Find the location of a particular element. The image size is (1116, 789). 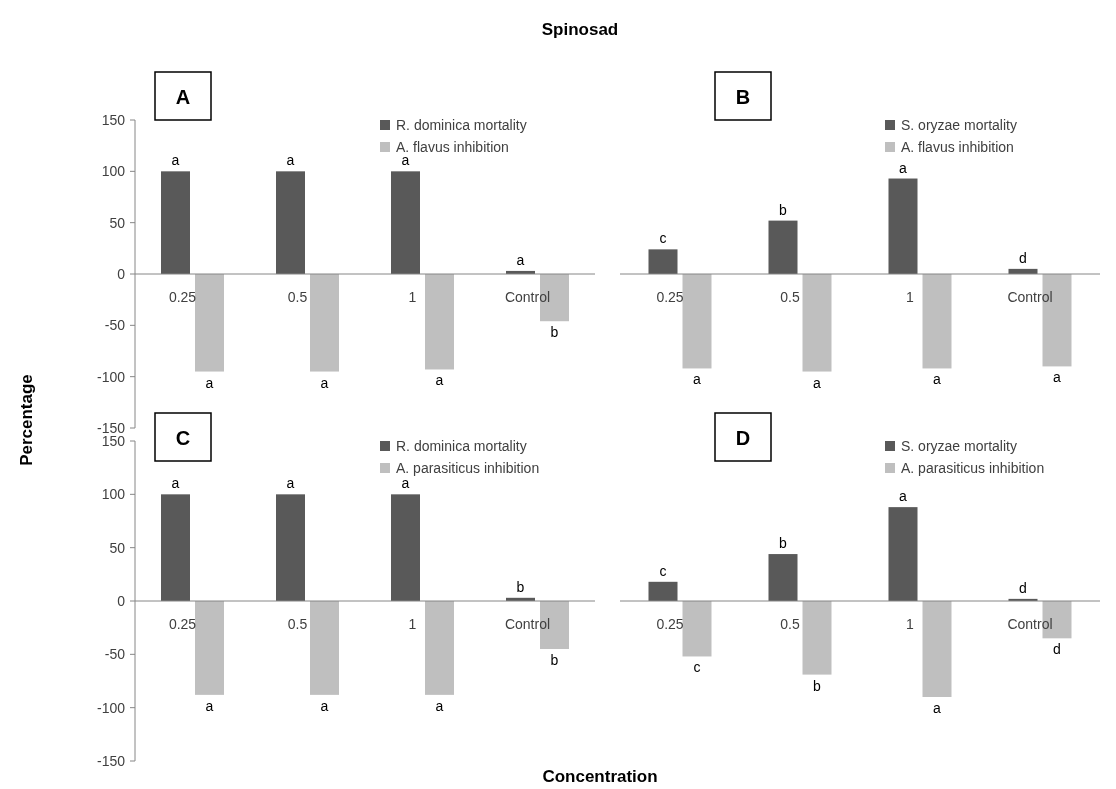

annotation: C is located at coordinates (183, 438).